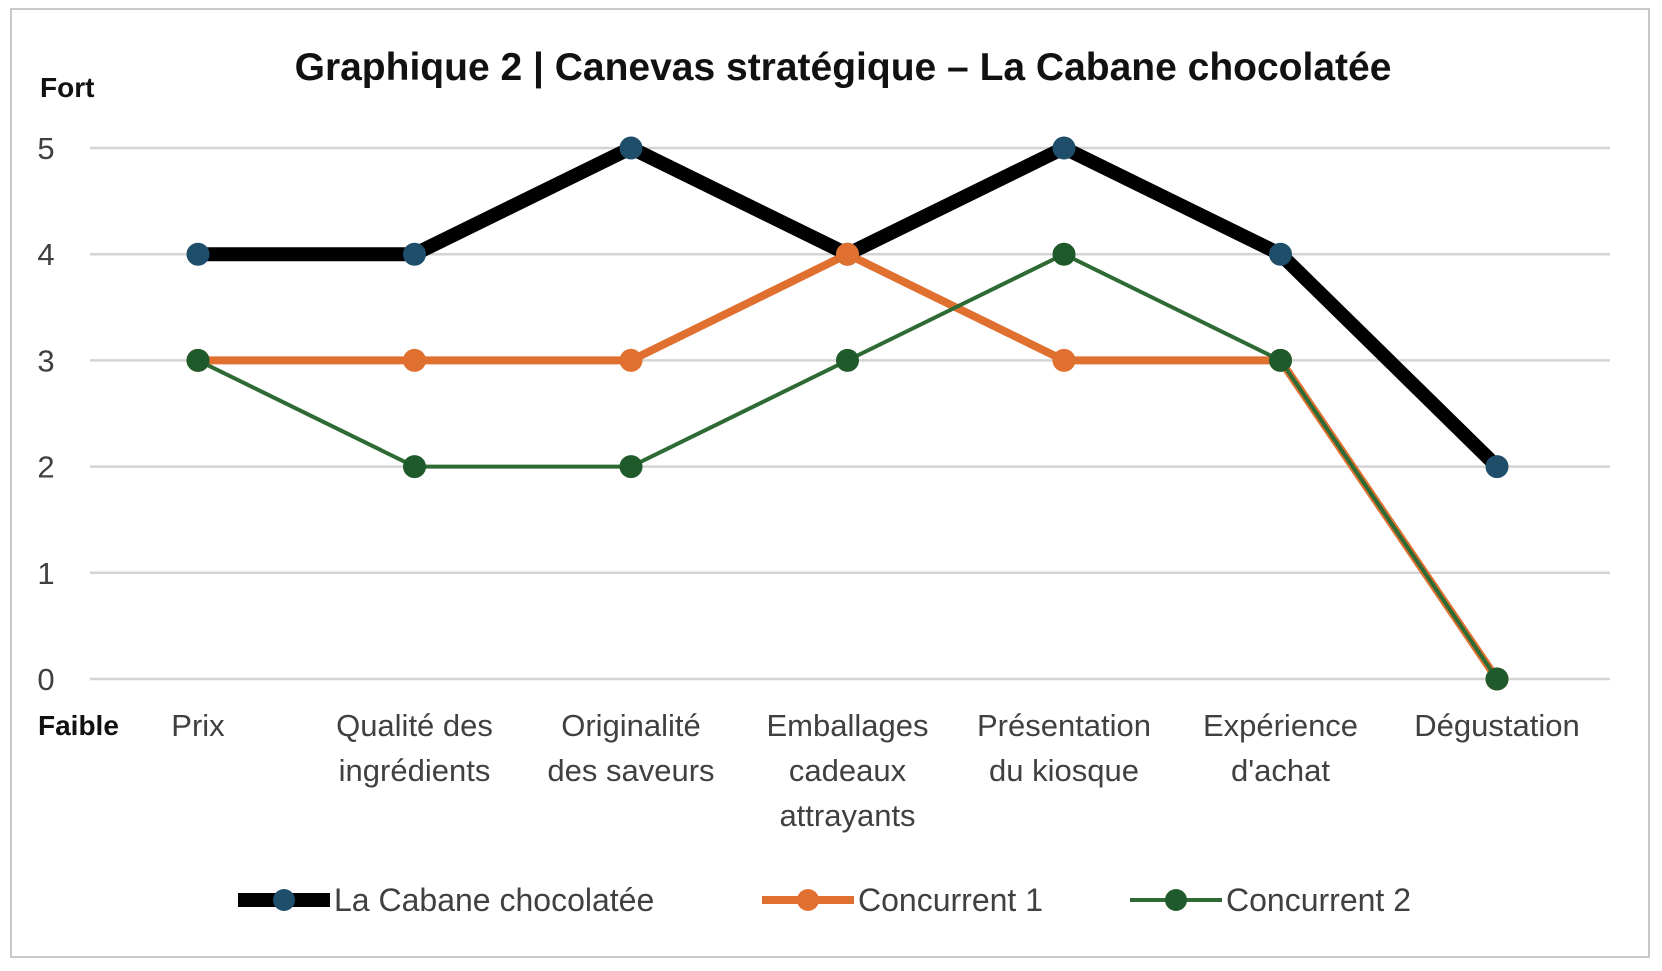 Image resolution: width=1662 pixels, height=971 pixels. I want to click on y-tick-label: 2, so click(45, 467).